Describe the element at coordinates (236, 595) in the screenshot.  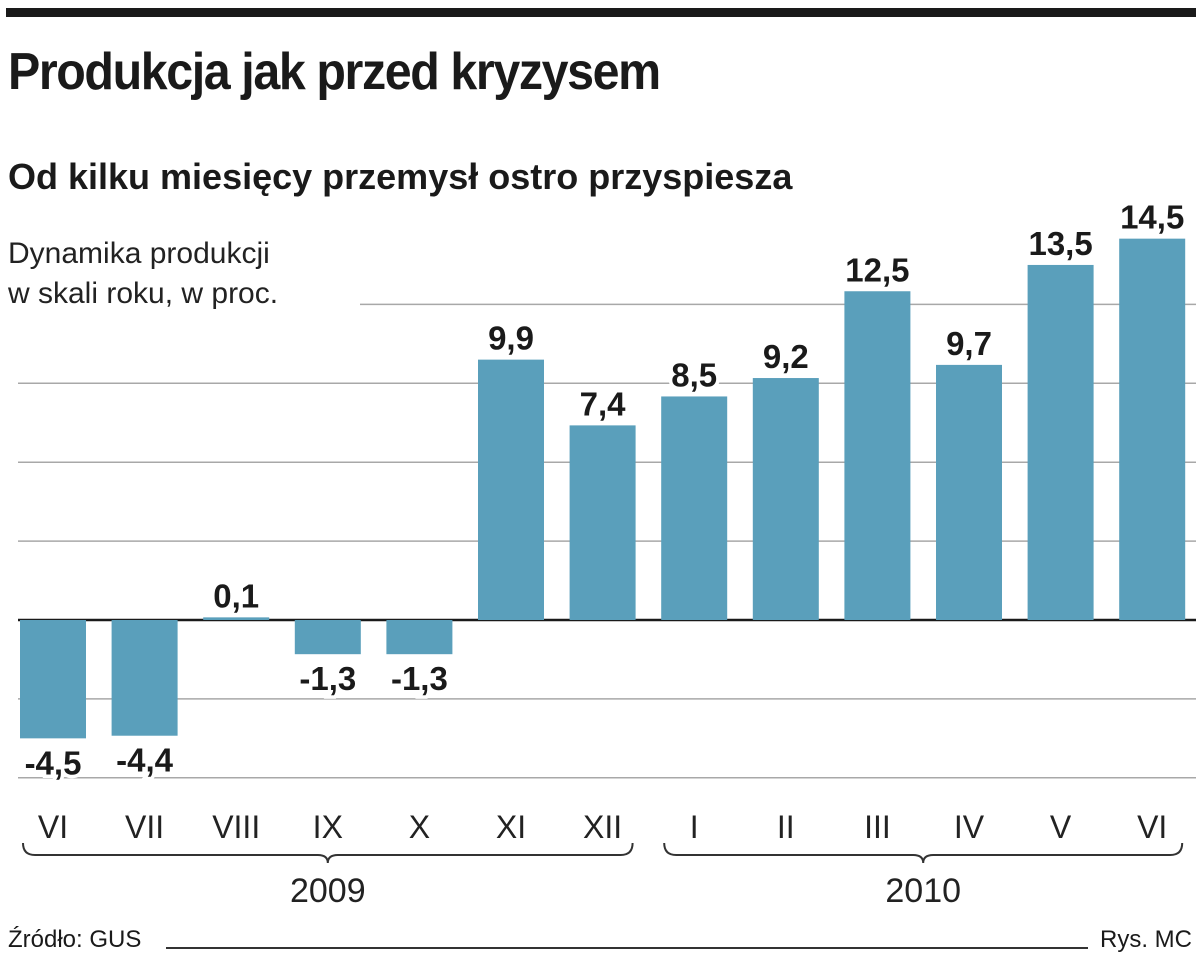
I see `value-label: 0,1` at that location.